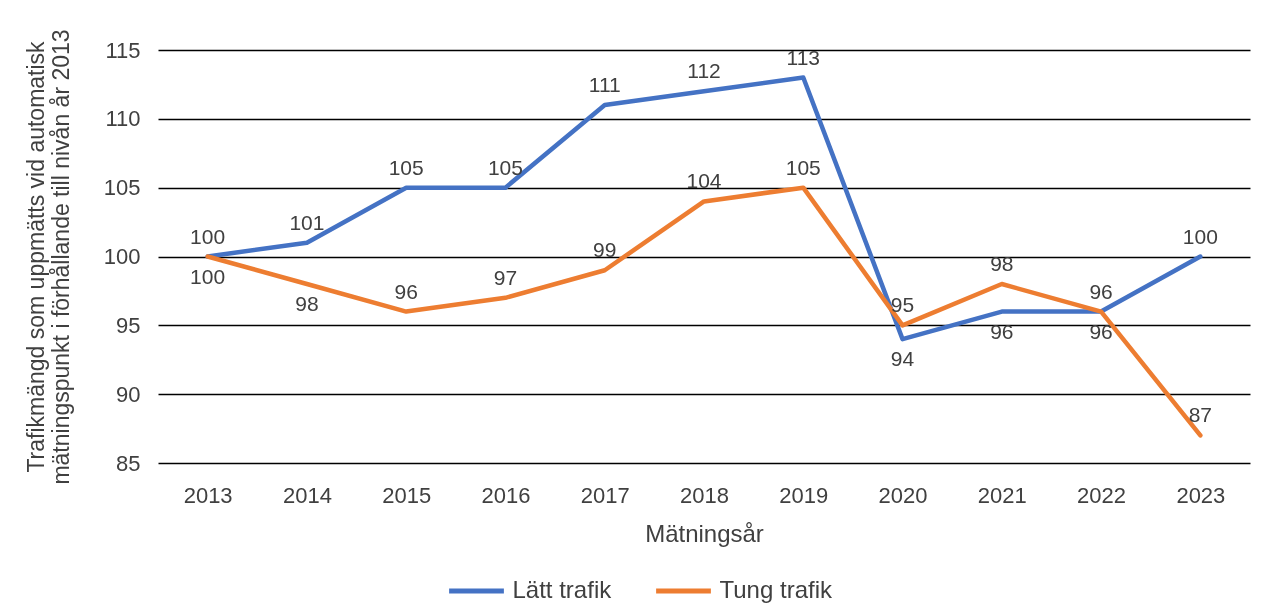 This screenshot has height=610, width=1268. What do you see at coordinates (604, 85) in the screenshot?
I see `data-label: 111` at bounding box center [604, 85].